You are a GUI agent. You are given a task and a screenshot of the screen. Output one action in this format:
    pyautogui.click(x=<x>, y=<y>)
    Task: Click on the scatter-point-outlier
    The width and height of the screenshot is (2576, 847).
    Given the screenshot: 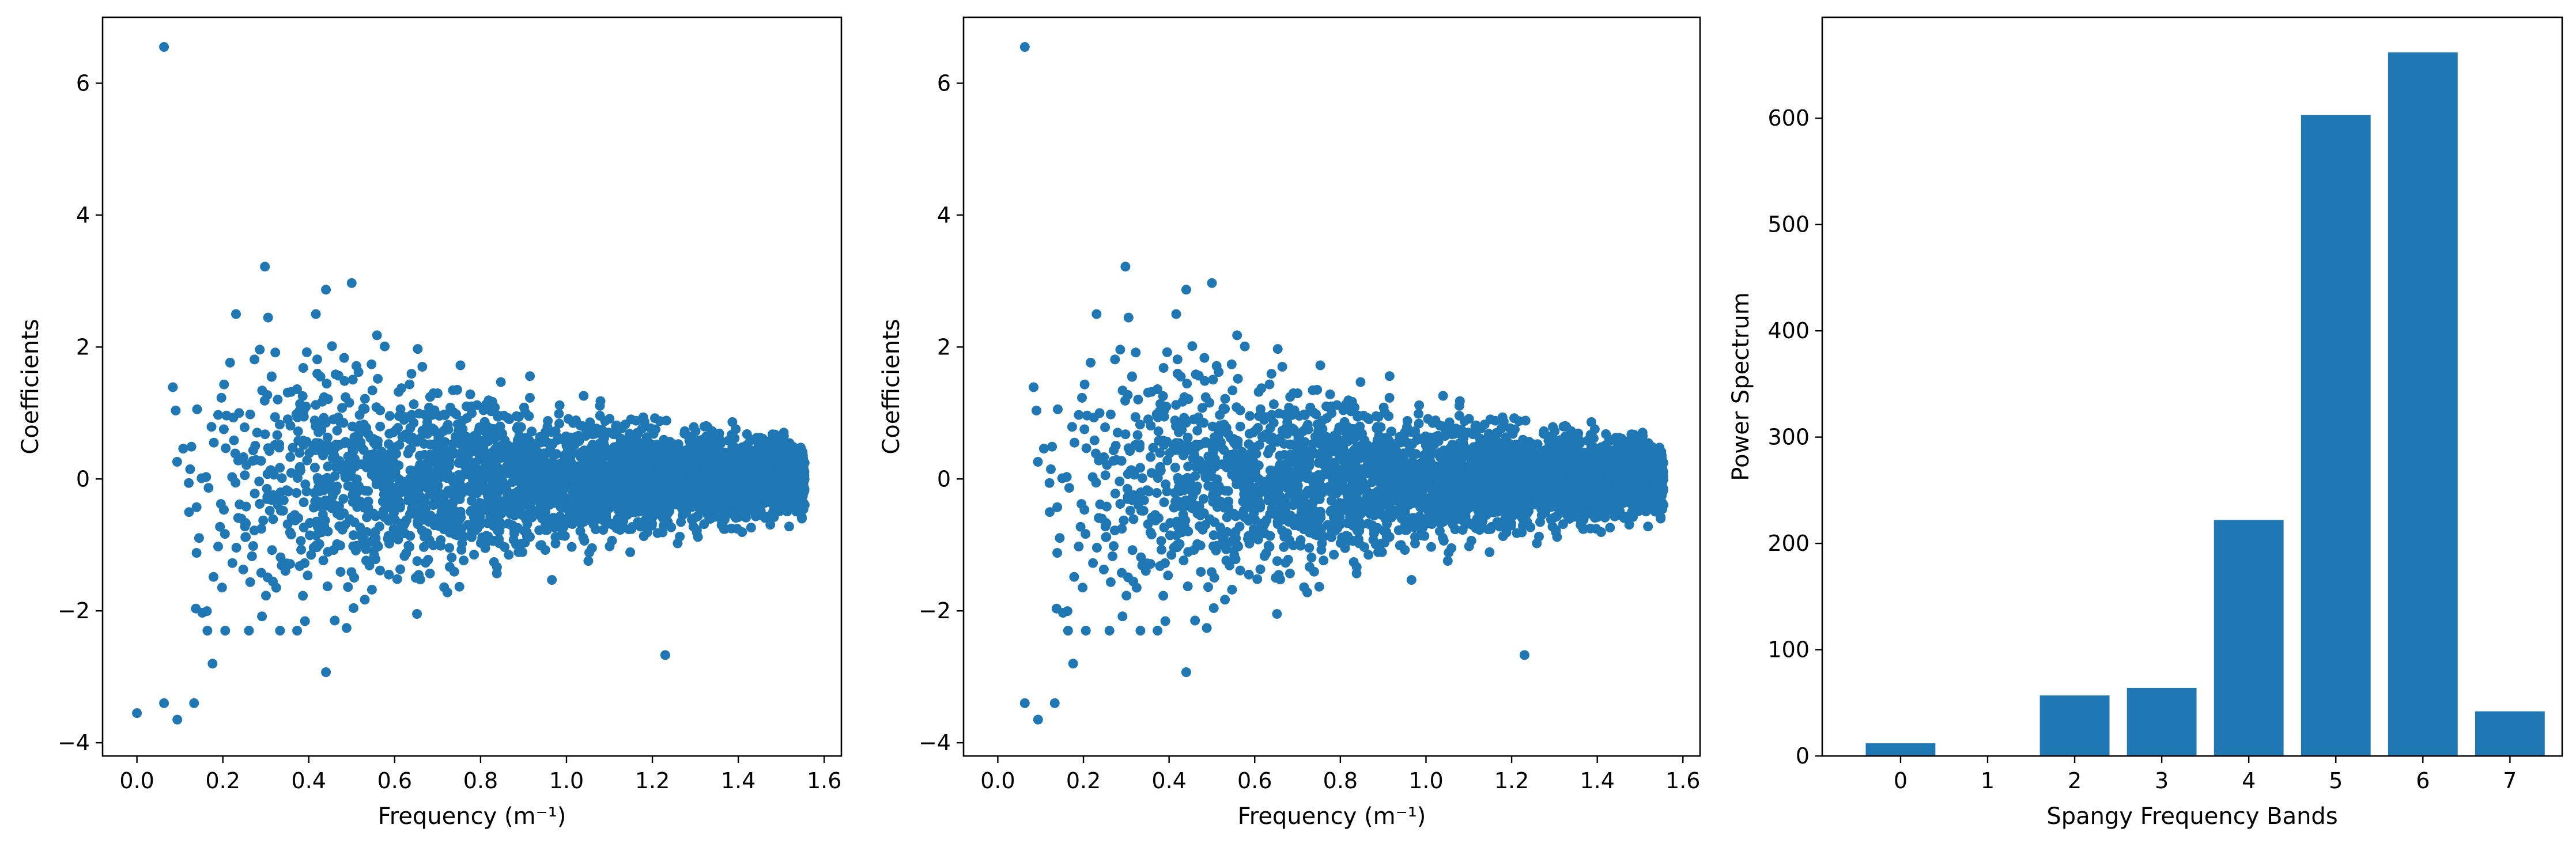 What is the action you would take?
    pyautogui.click(x=137, y=713)
    